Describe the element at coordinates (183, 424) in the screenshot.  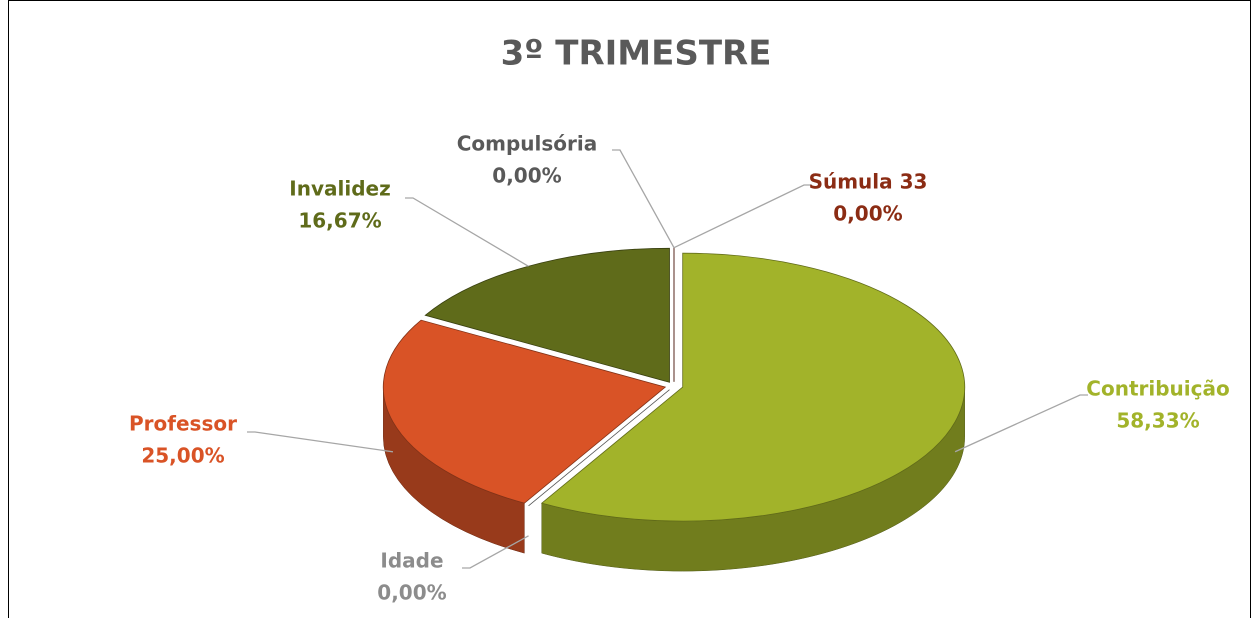
I see `data-label-name: Professor` at that location.